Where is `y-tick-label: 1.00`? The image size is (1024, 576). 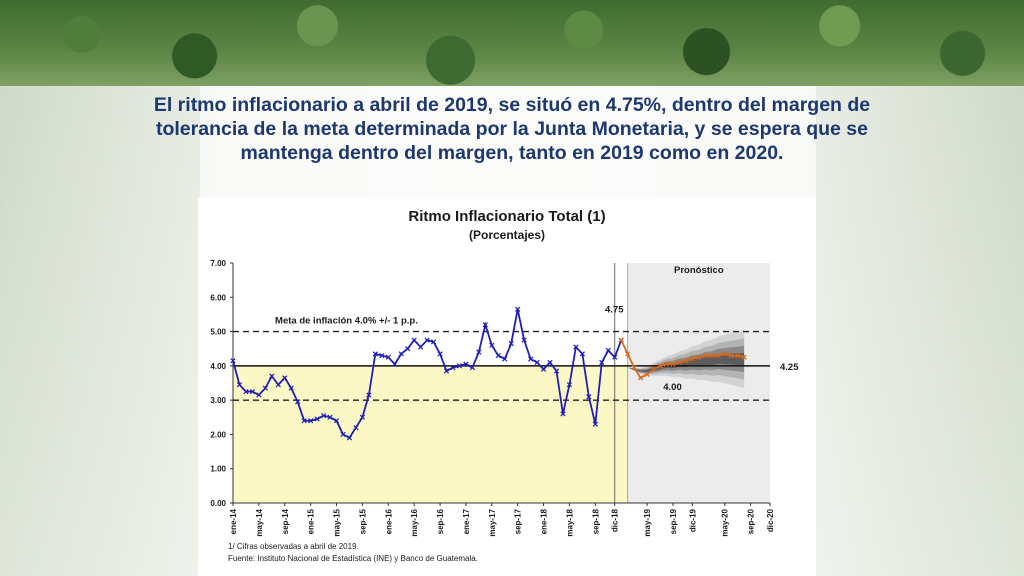
y-tick-label: 1.00 is located at coordinates (218, 469).